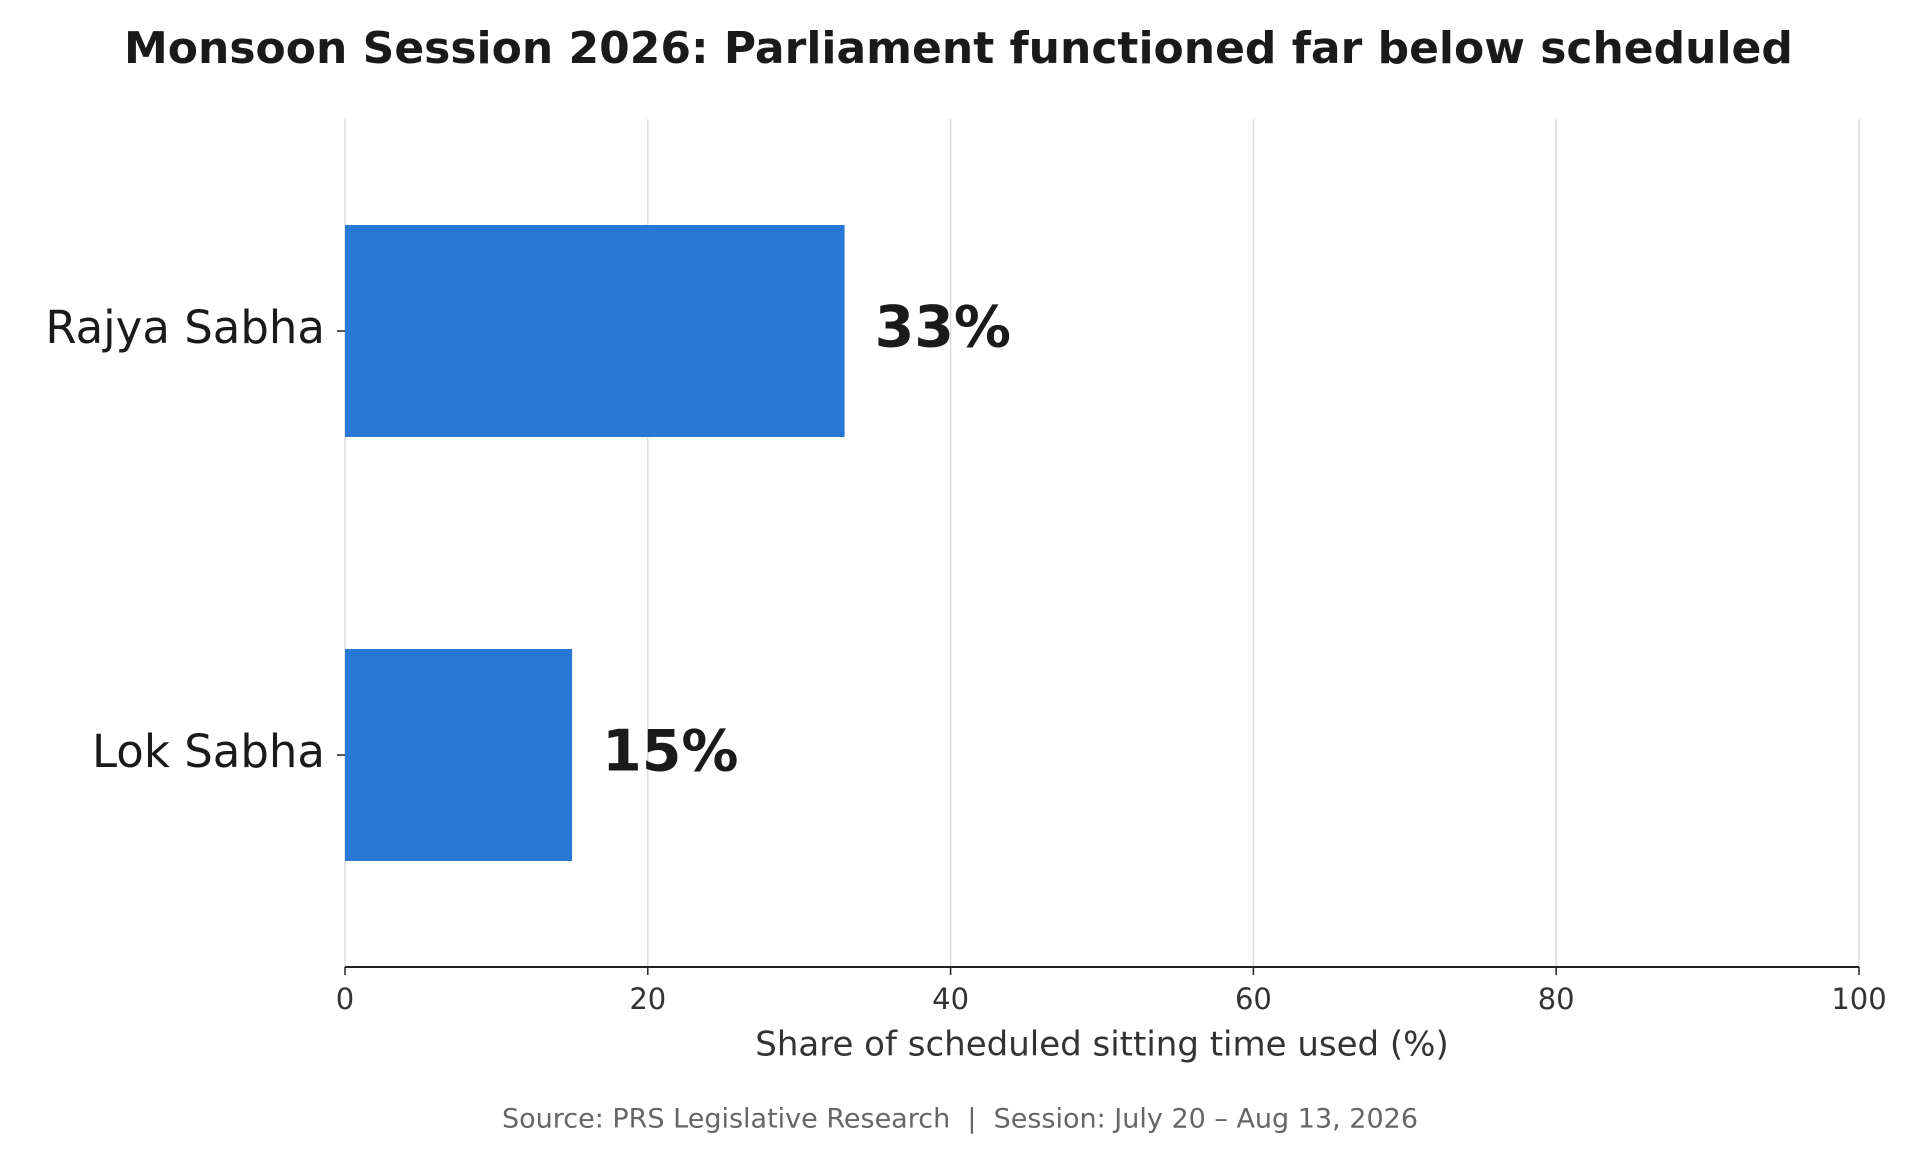 The image size is (1920, 1152). I want to click on x-axis-label: Share of scheduled sitting time used (%), so click(1102, 1045).